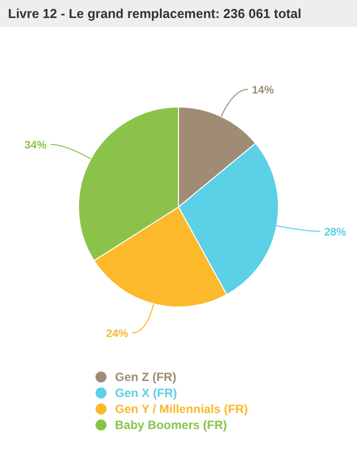 This screenshot has height=456, width=357. What do you see at coordinates (171, 425) in the screenshot?
I see `legend-label: Baby Boomers (FR)` at bounding box center [171, 425].